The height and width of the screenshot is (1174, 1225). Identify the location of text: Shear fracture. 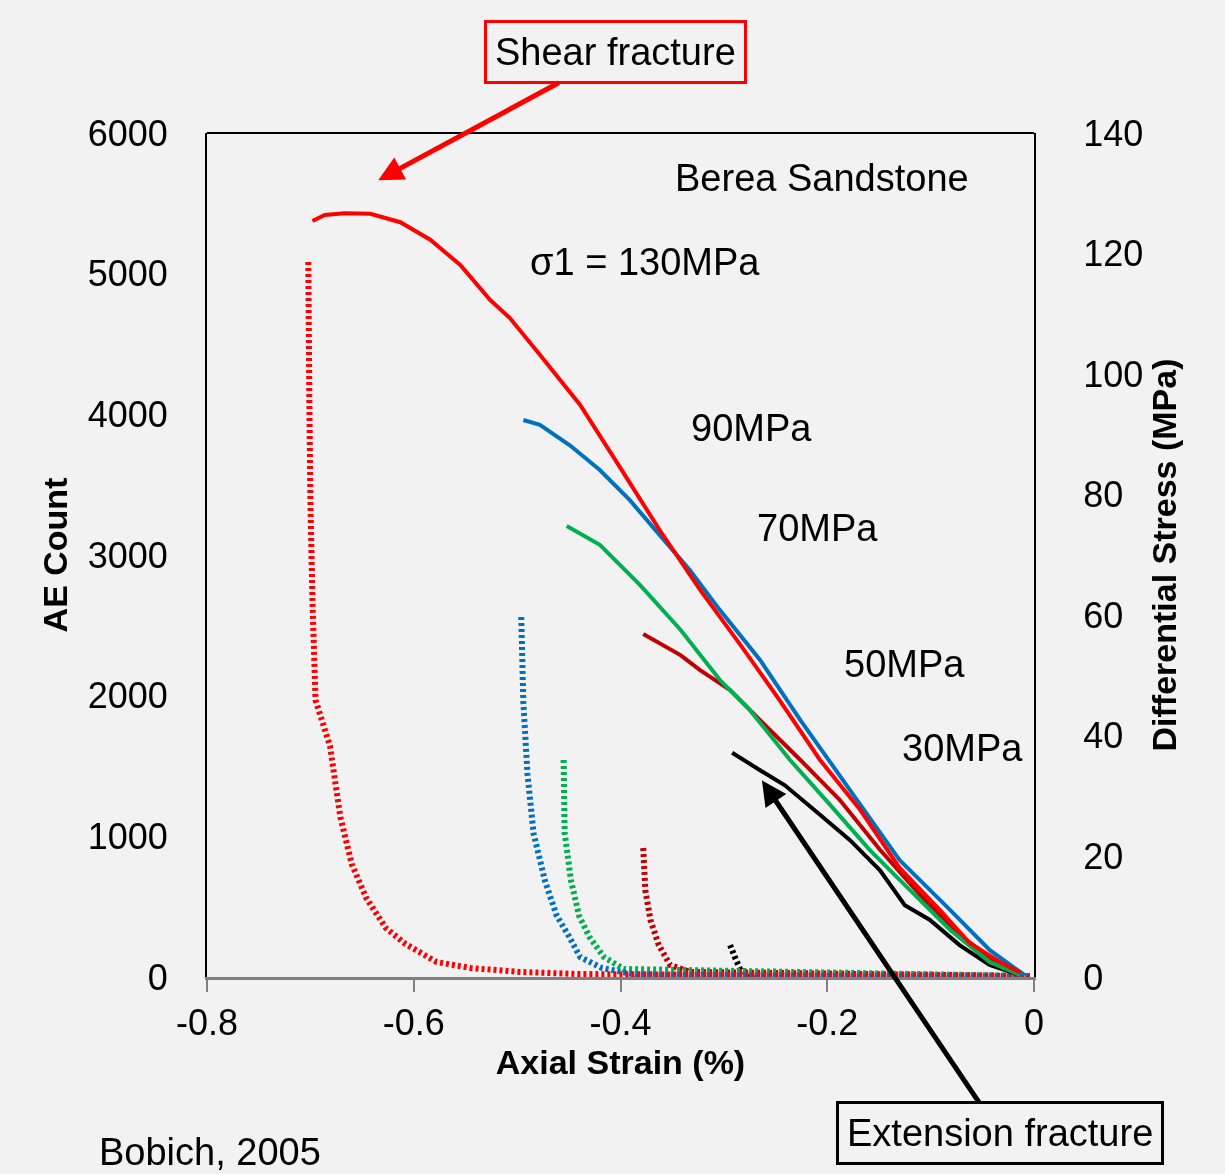
(615, 52).